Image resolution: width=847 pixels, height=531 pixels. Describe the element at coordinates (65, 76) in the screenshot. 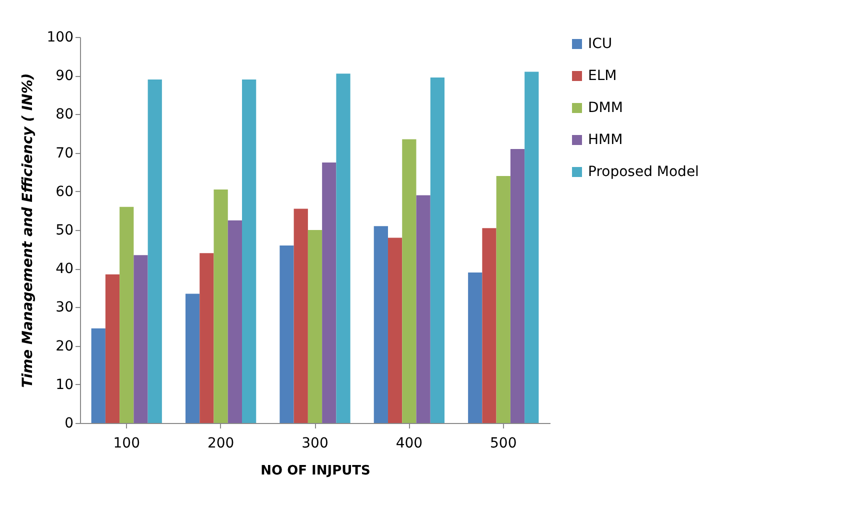

I see `y-tick-label: 90` at that location.